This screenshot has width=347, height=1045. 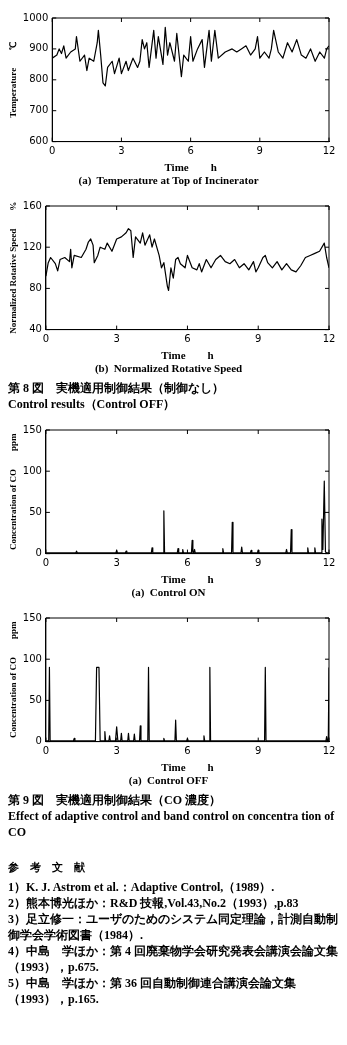 What do you see at coordinates (173, 927) in the screenshot?
I see `text: 3）足立修一：ユーザのためのシステム同定理論，計測自動制御学会学術図書（1984）.` at bounding box center [173, 927].